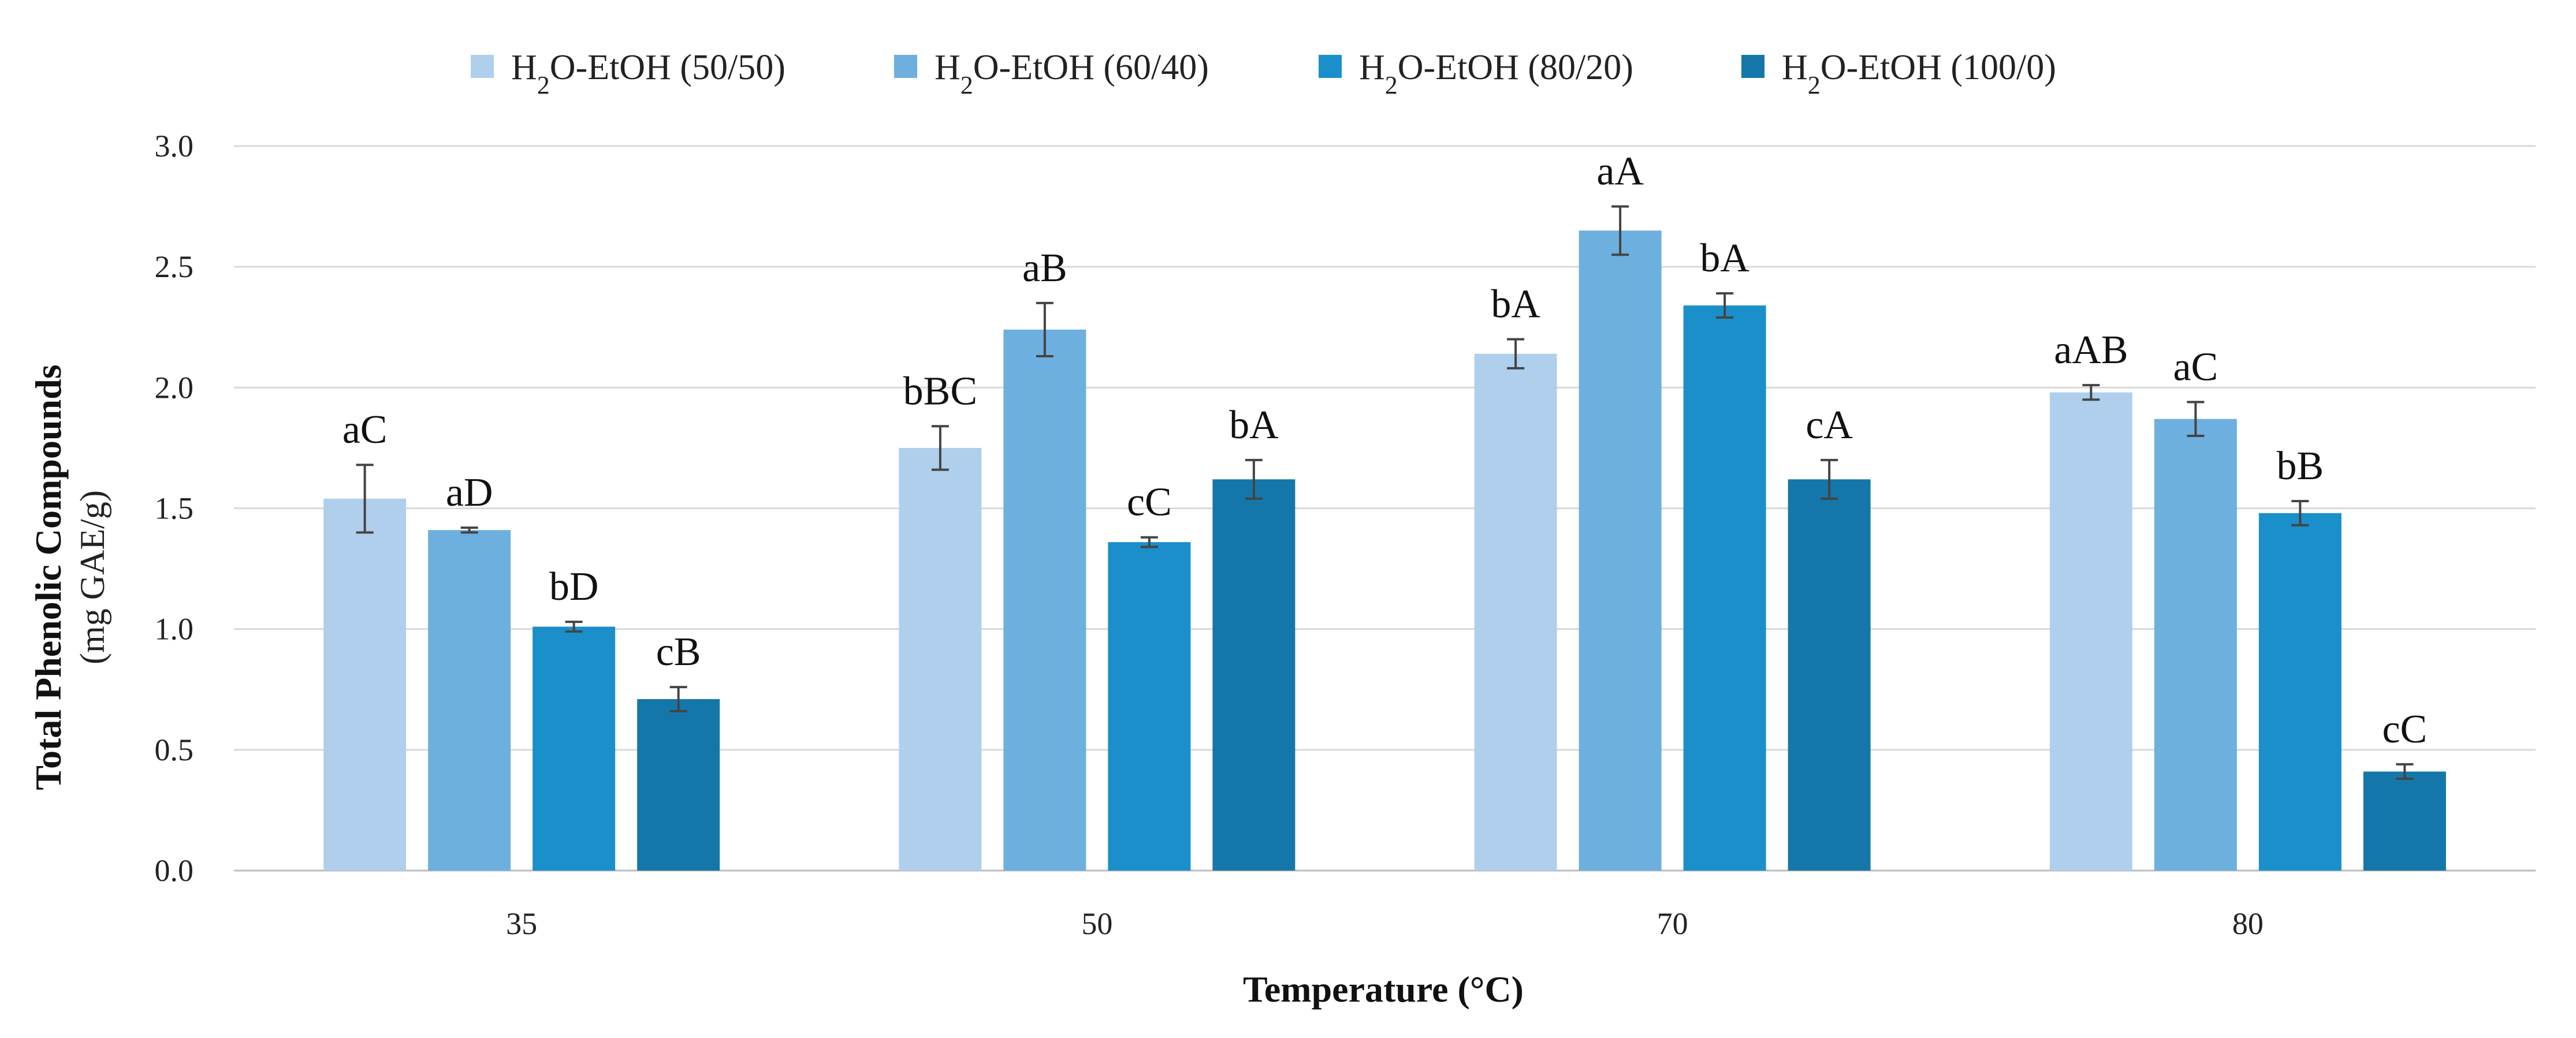 Image resolution: width=2576 pixels, height=1038 pixels. I want to click on legend-item: H2O-EtOH (60/40), so click(1052, 73).